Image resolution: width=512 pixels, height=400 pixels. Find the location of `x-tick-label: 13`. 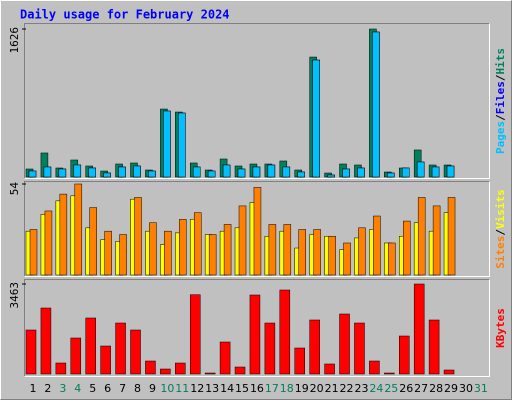

x-tick-label: 13 is located at coordinates (212, 388).